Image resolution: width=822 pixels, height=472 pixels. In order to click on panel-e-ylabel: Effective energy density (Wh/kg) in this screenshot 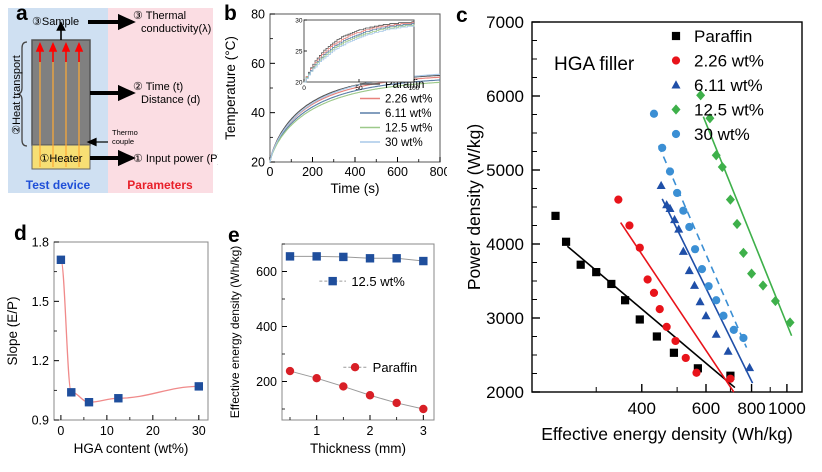, I will do `click(235, 332)`.